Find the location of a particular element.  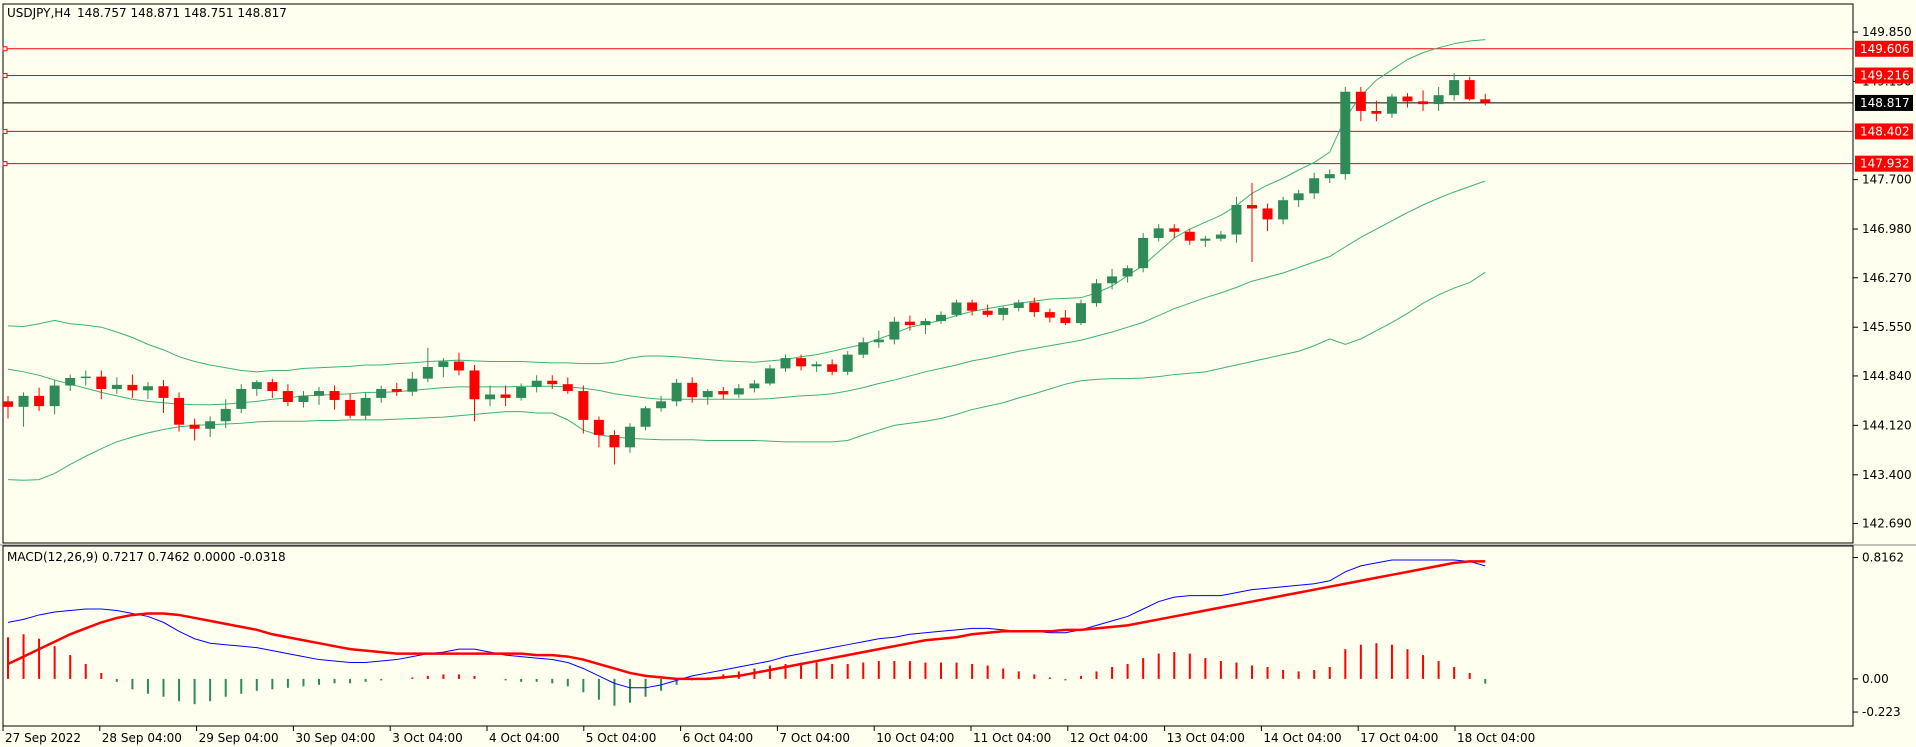

level-price-label: 149.216 is located at coordinates (1885, 76).